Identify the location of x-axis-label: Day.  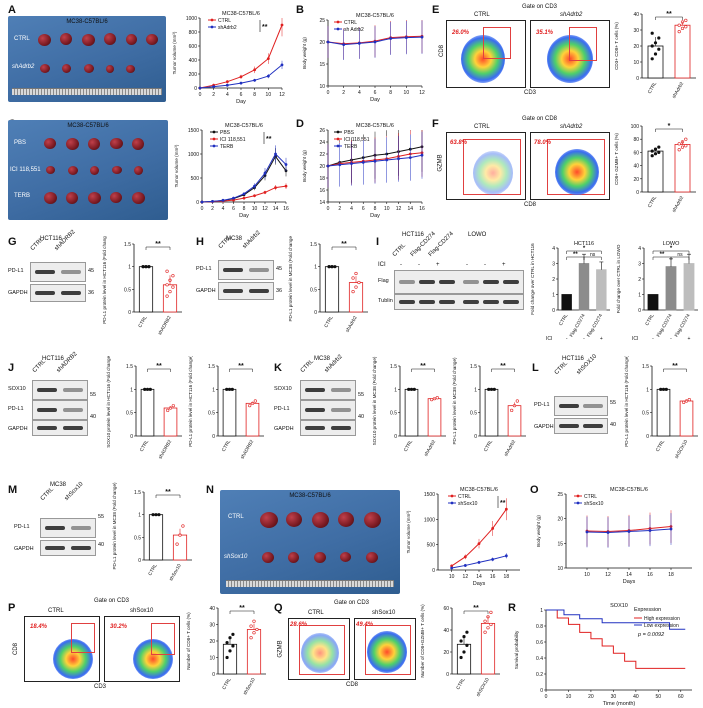
(244, 216).